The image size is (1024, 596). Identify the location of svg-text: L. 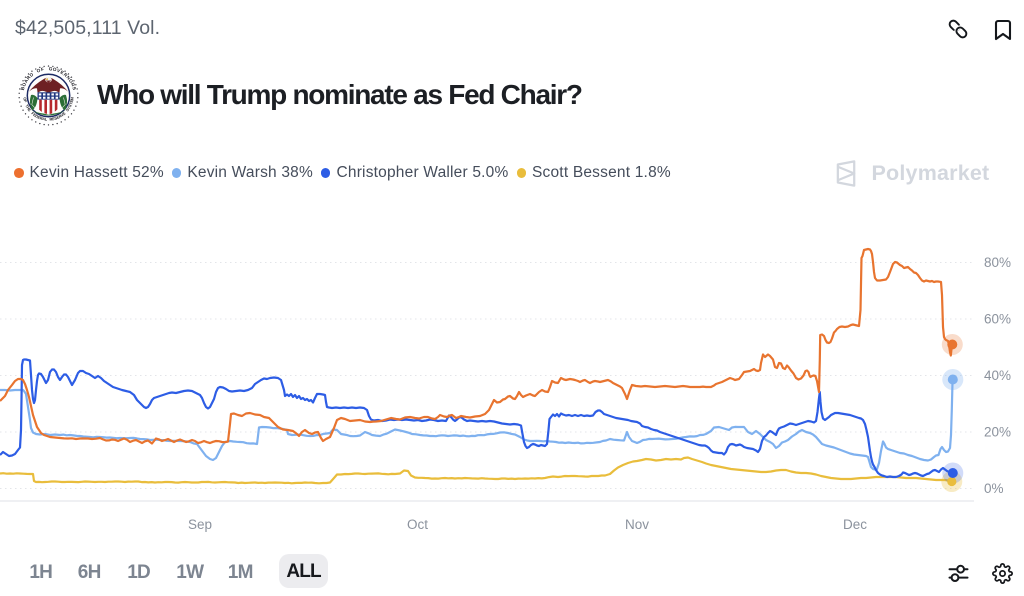
(46, 118).